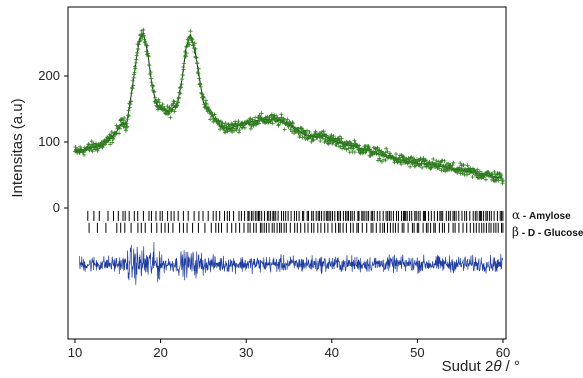 The width and height of the screenshot is (583, 378). What do you see at coordinates (332, 352) in the screenshot?
I see `x-tick-label: 40` at bounding box center [332, 352].